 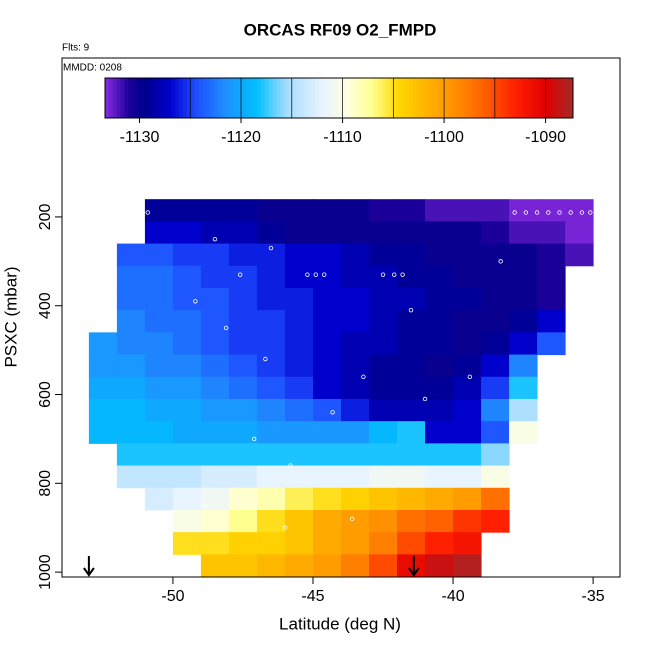 What do you see at coordinates (76, 48) in the screenshot?
I see `subtitle: Flts: 9` at bounding box center [76, 48].